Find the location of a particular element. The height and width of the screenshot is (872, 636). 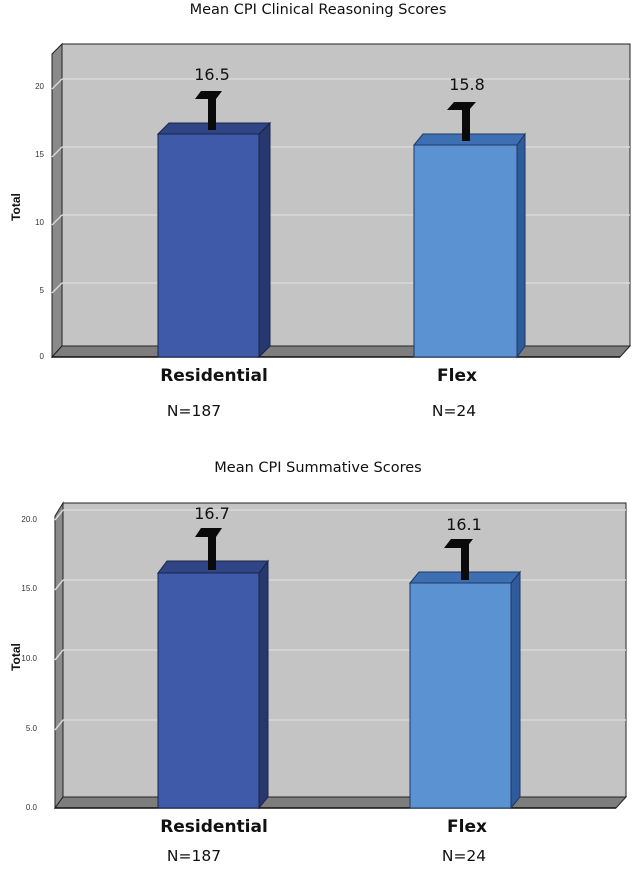

value-label-flex: 15.8 is located at coordinates (467, 84).